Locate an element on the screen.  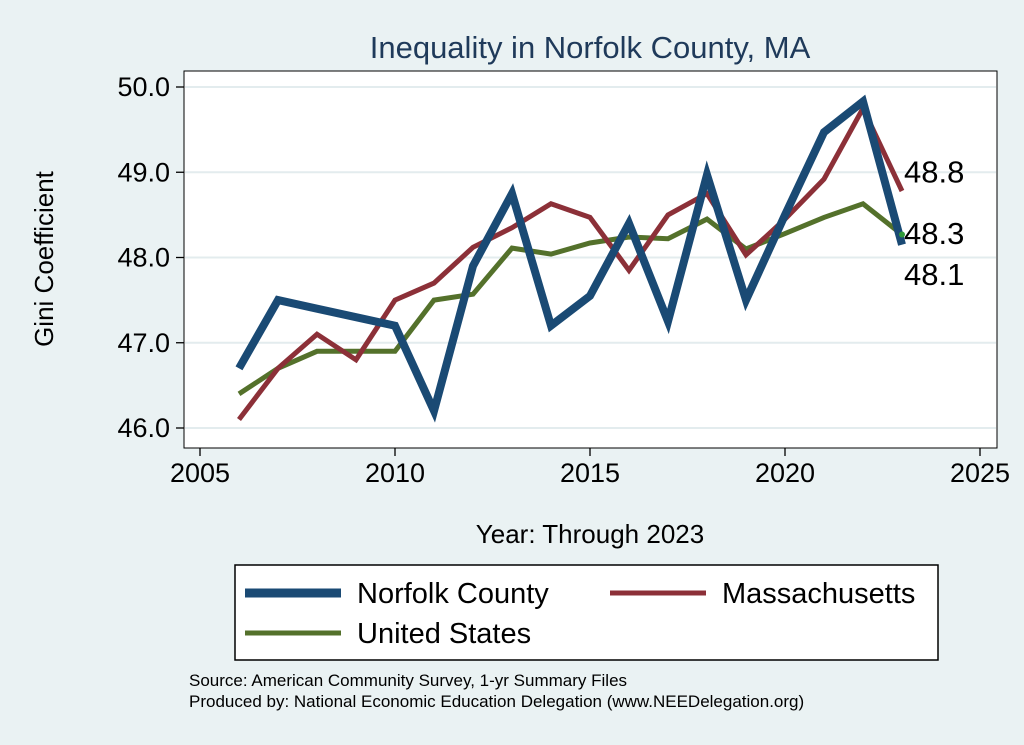
x-tick-label-1: 2010 is located at coordinates (395, 473).